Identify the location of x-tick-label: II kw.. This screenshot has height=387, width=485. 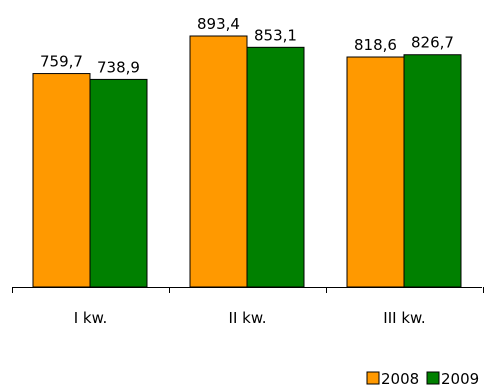
(248, 318).